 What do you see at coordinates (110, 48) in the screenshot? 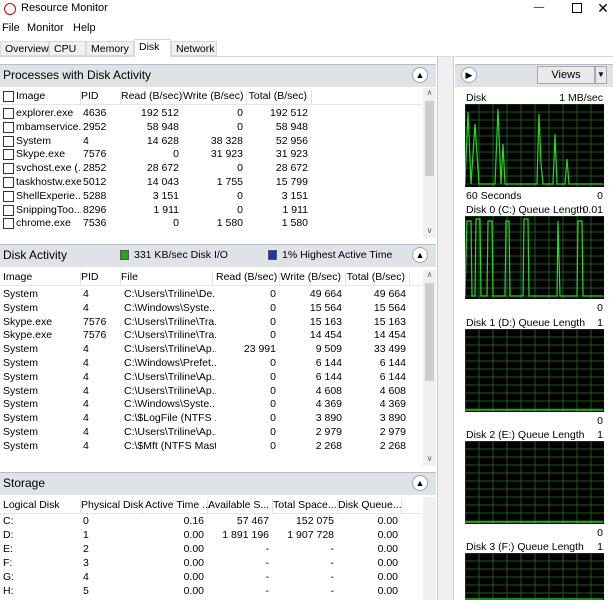
I see `tab: Memory` at bounding box center [110, 48].